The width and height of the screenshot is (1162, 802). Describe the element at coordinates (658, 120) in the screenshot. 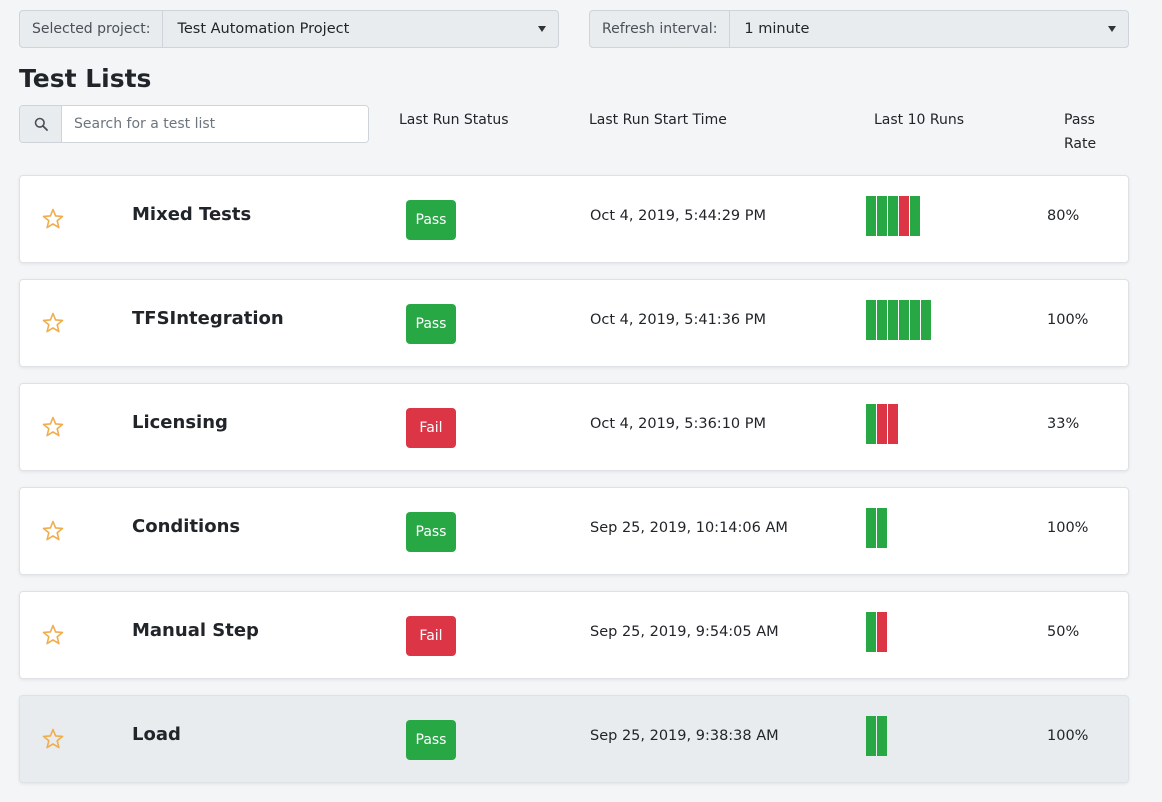

I see `column-header-start-time: Last Run Start Time` at that location.